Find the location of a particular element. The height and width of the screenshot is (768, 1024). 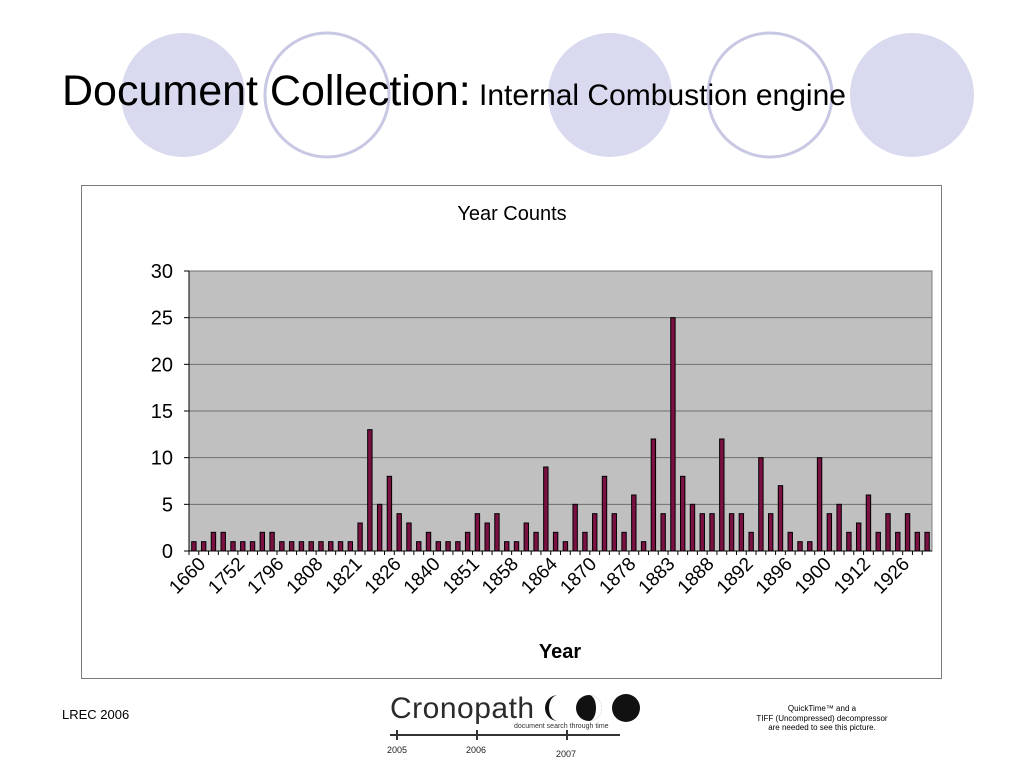

qt-note-line: TIFF (Uncompressed) decompressor is located at coordinates (822, 718).